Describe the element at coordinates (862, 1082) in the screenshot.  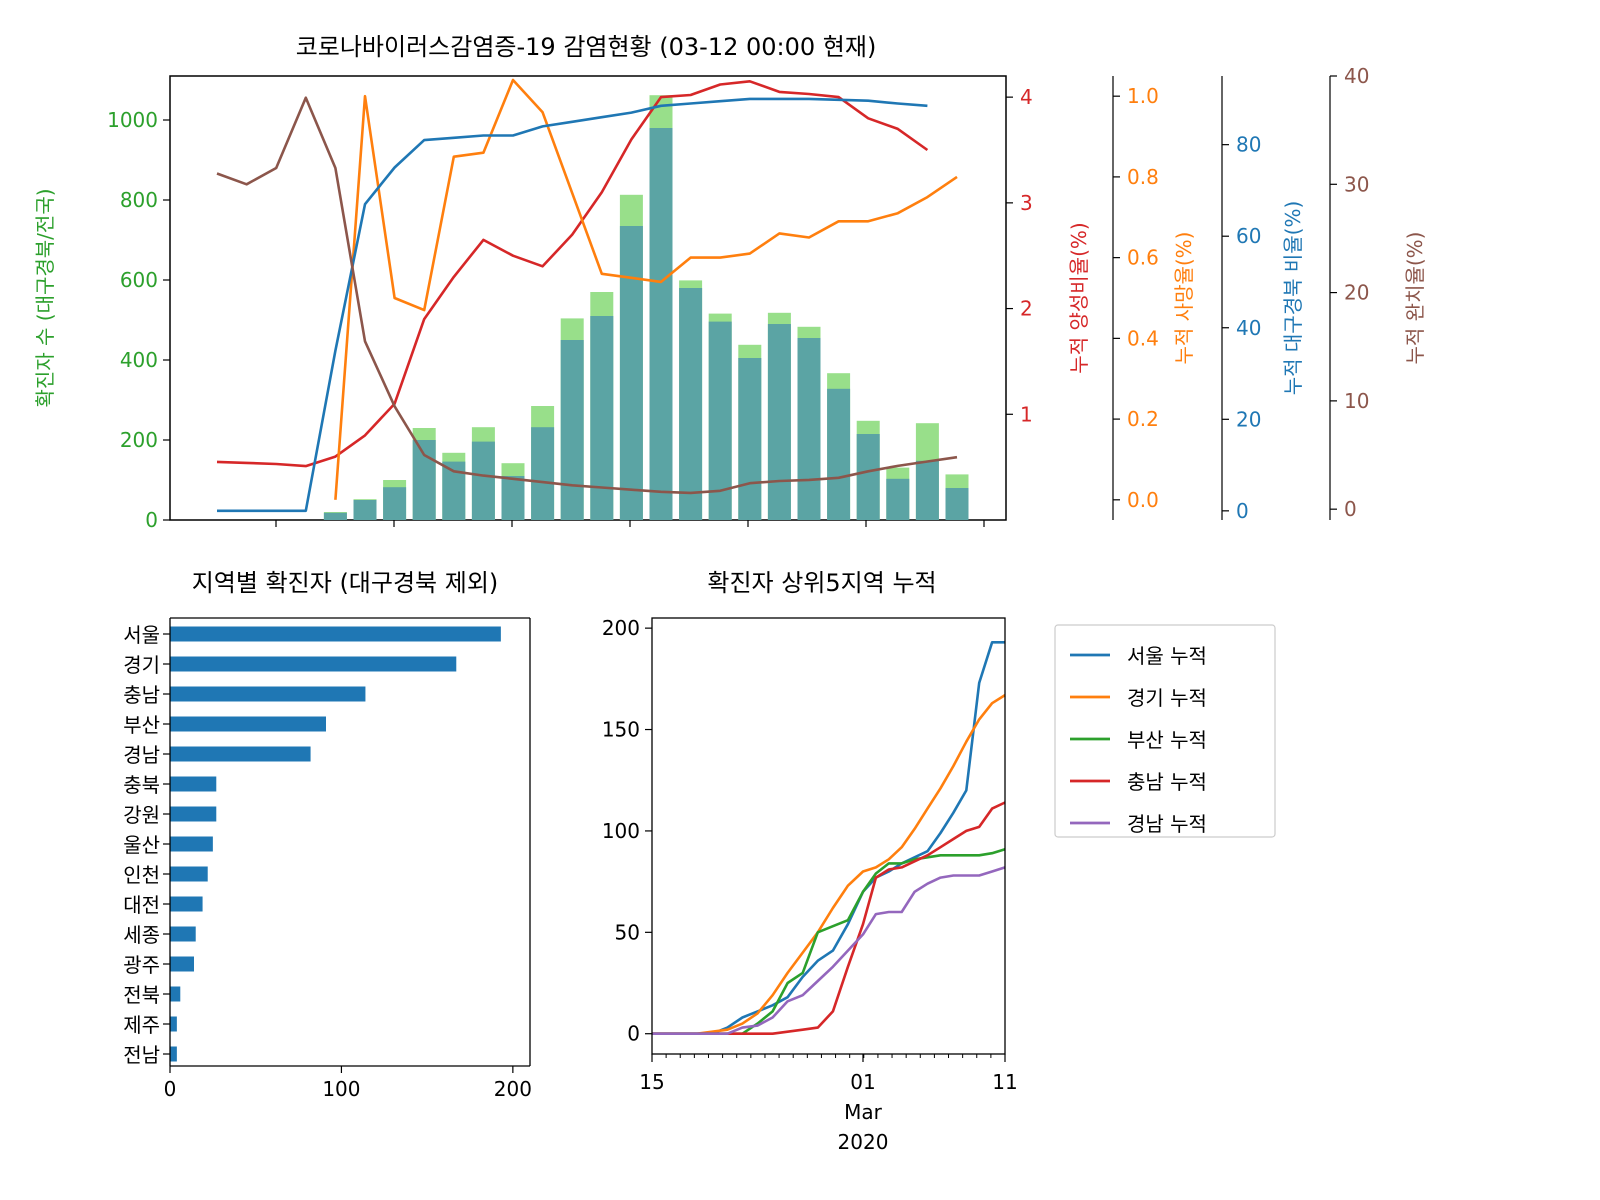
I see `top5-x-tick-label: 01` at that location.